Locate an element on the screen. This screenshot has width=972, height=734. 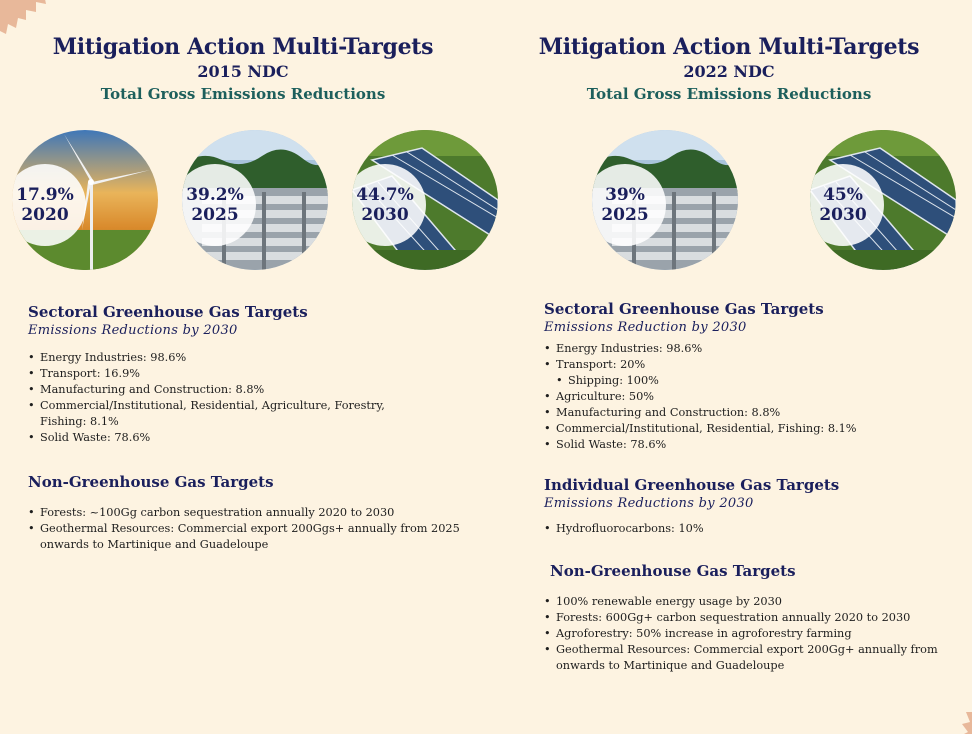
target-circle-2030: 45% 2030 is located at coordinates (883, 200).